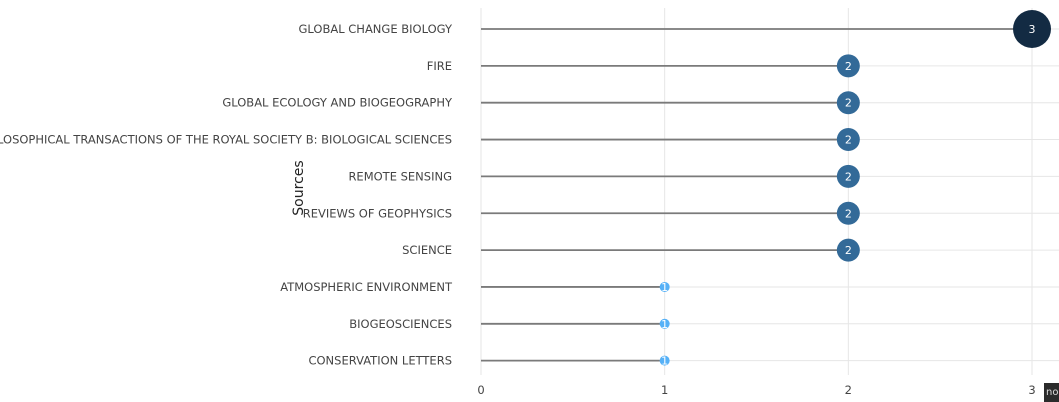  What do you see at coordinates (377, 213) in the screenshot?
I see `category-label: REVIEWS OF GEOPHYSICS` at bounding box center [377, 213].